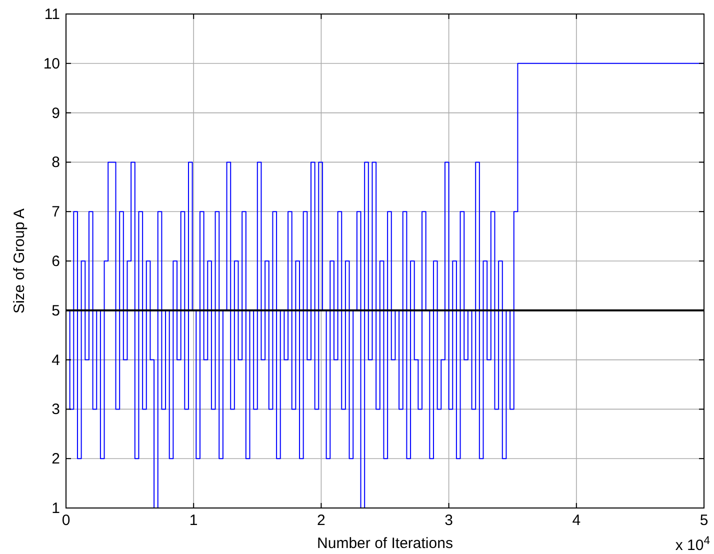 Image resolution: width=714 pixels, height=554 pixels. Describe the element at coordinates (56, 212) in the screenshot. I see `y-tick-label: 7` at that location.